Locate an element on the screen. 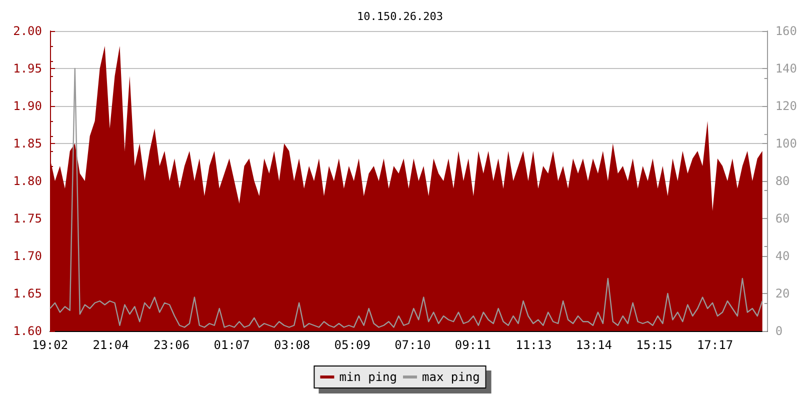  x-tick-label: 05:09 is located at coordinates (352, 345).